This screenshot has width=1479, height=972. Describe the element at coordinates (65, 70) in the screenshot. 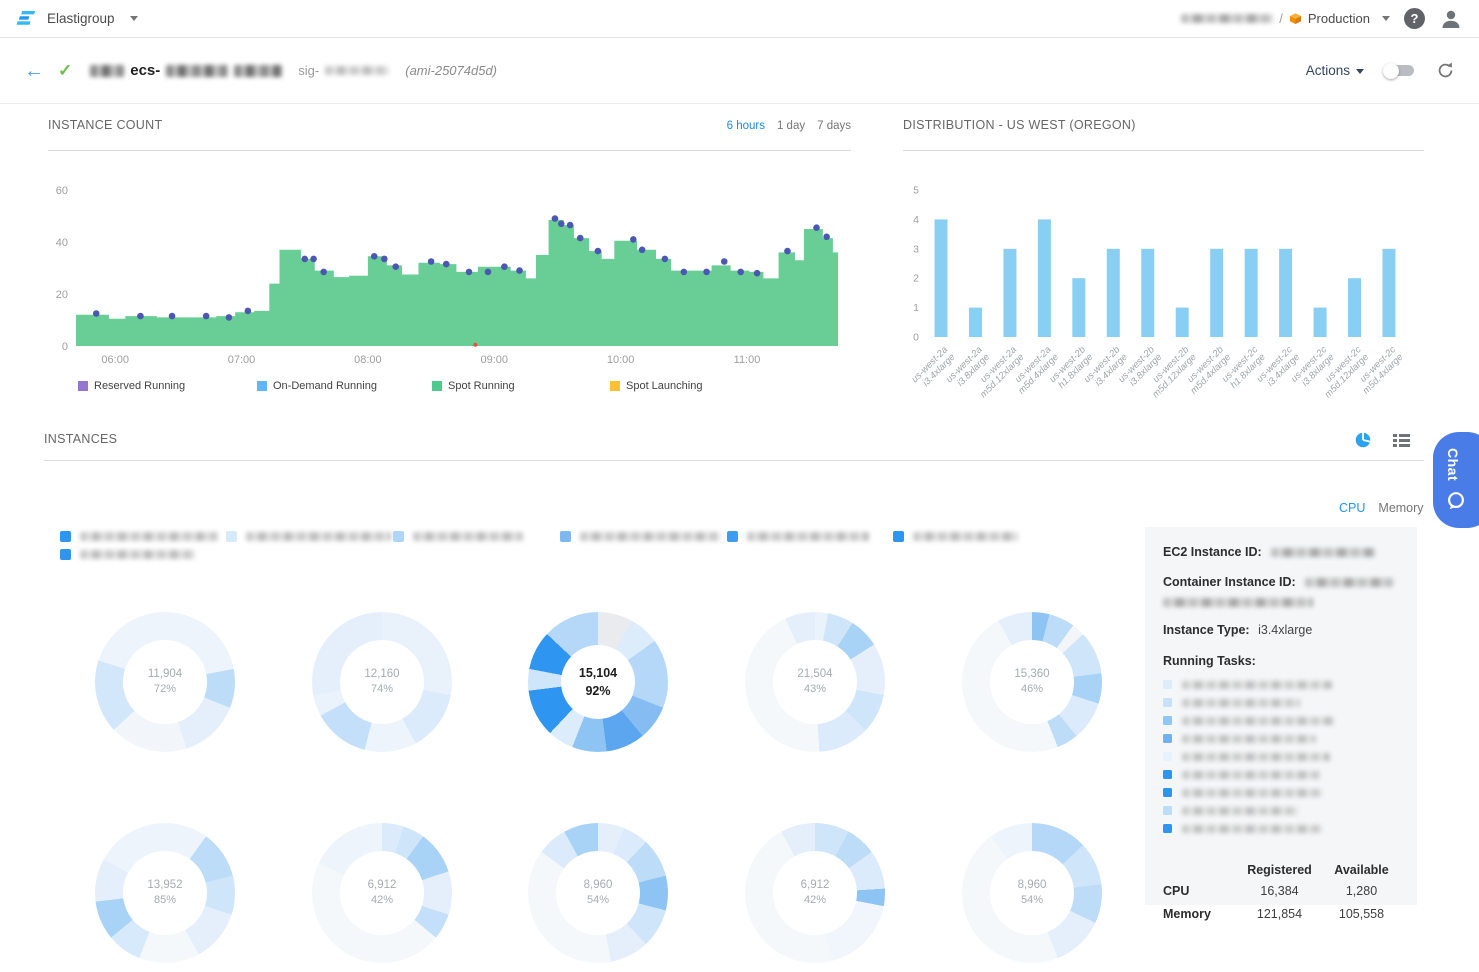

I see `healthy-check-icon: ✓` at that location.